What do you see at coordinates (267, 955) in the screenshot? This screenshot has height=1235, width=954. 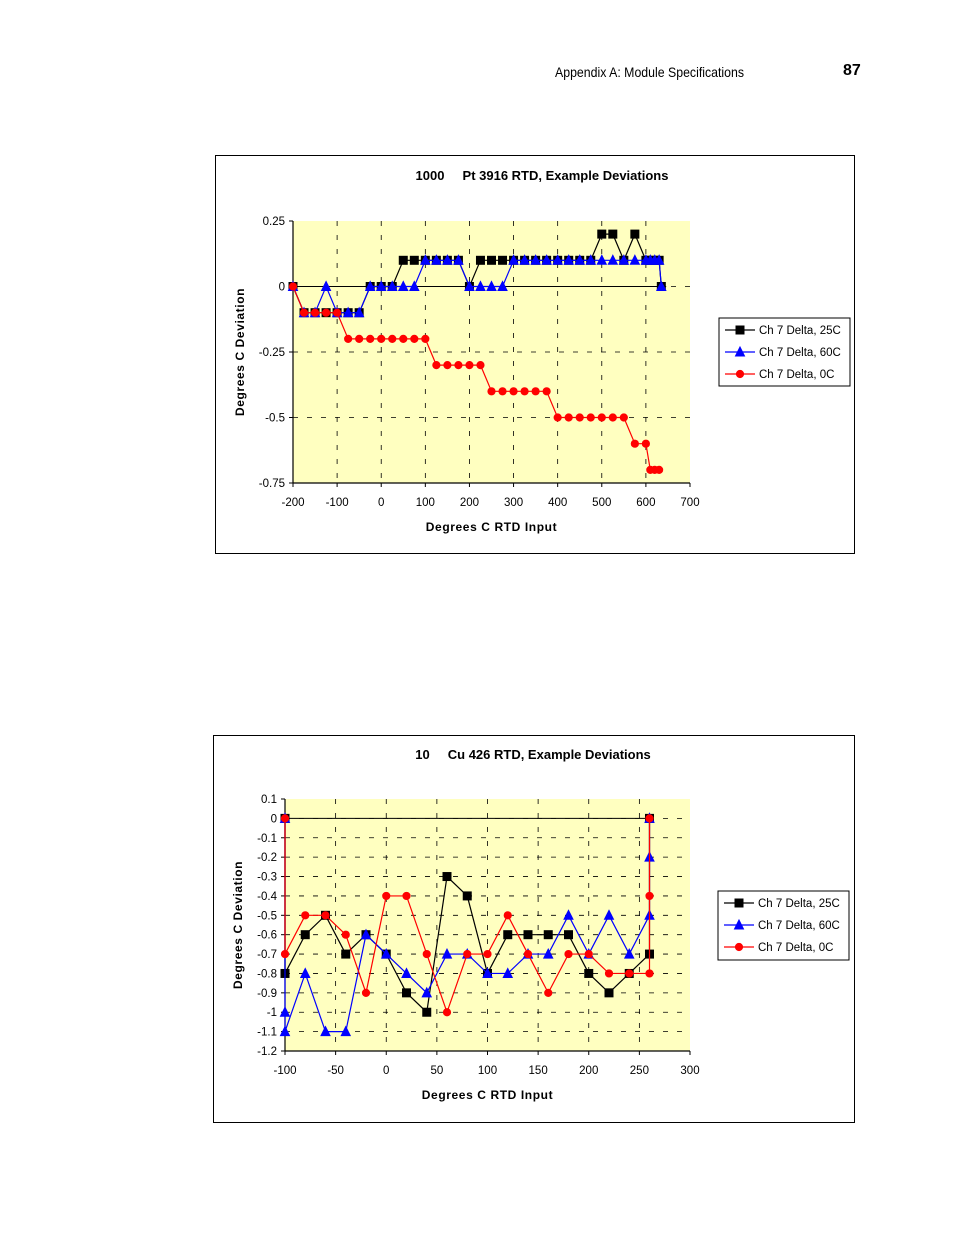 I see `y-tick-label: -0.7` at bounding box center [267, 955].